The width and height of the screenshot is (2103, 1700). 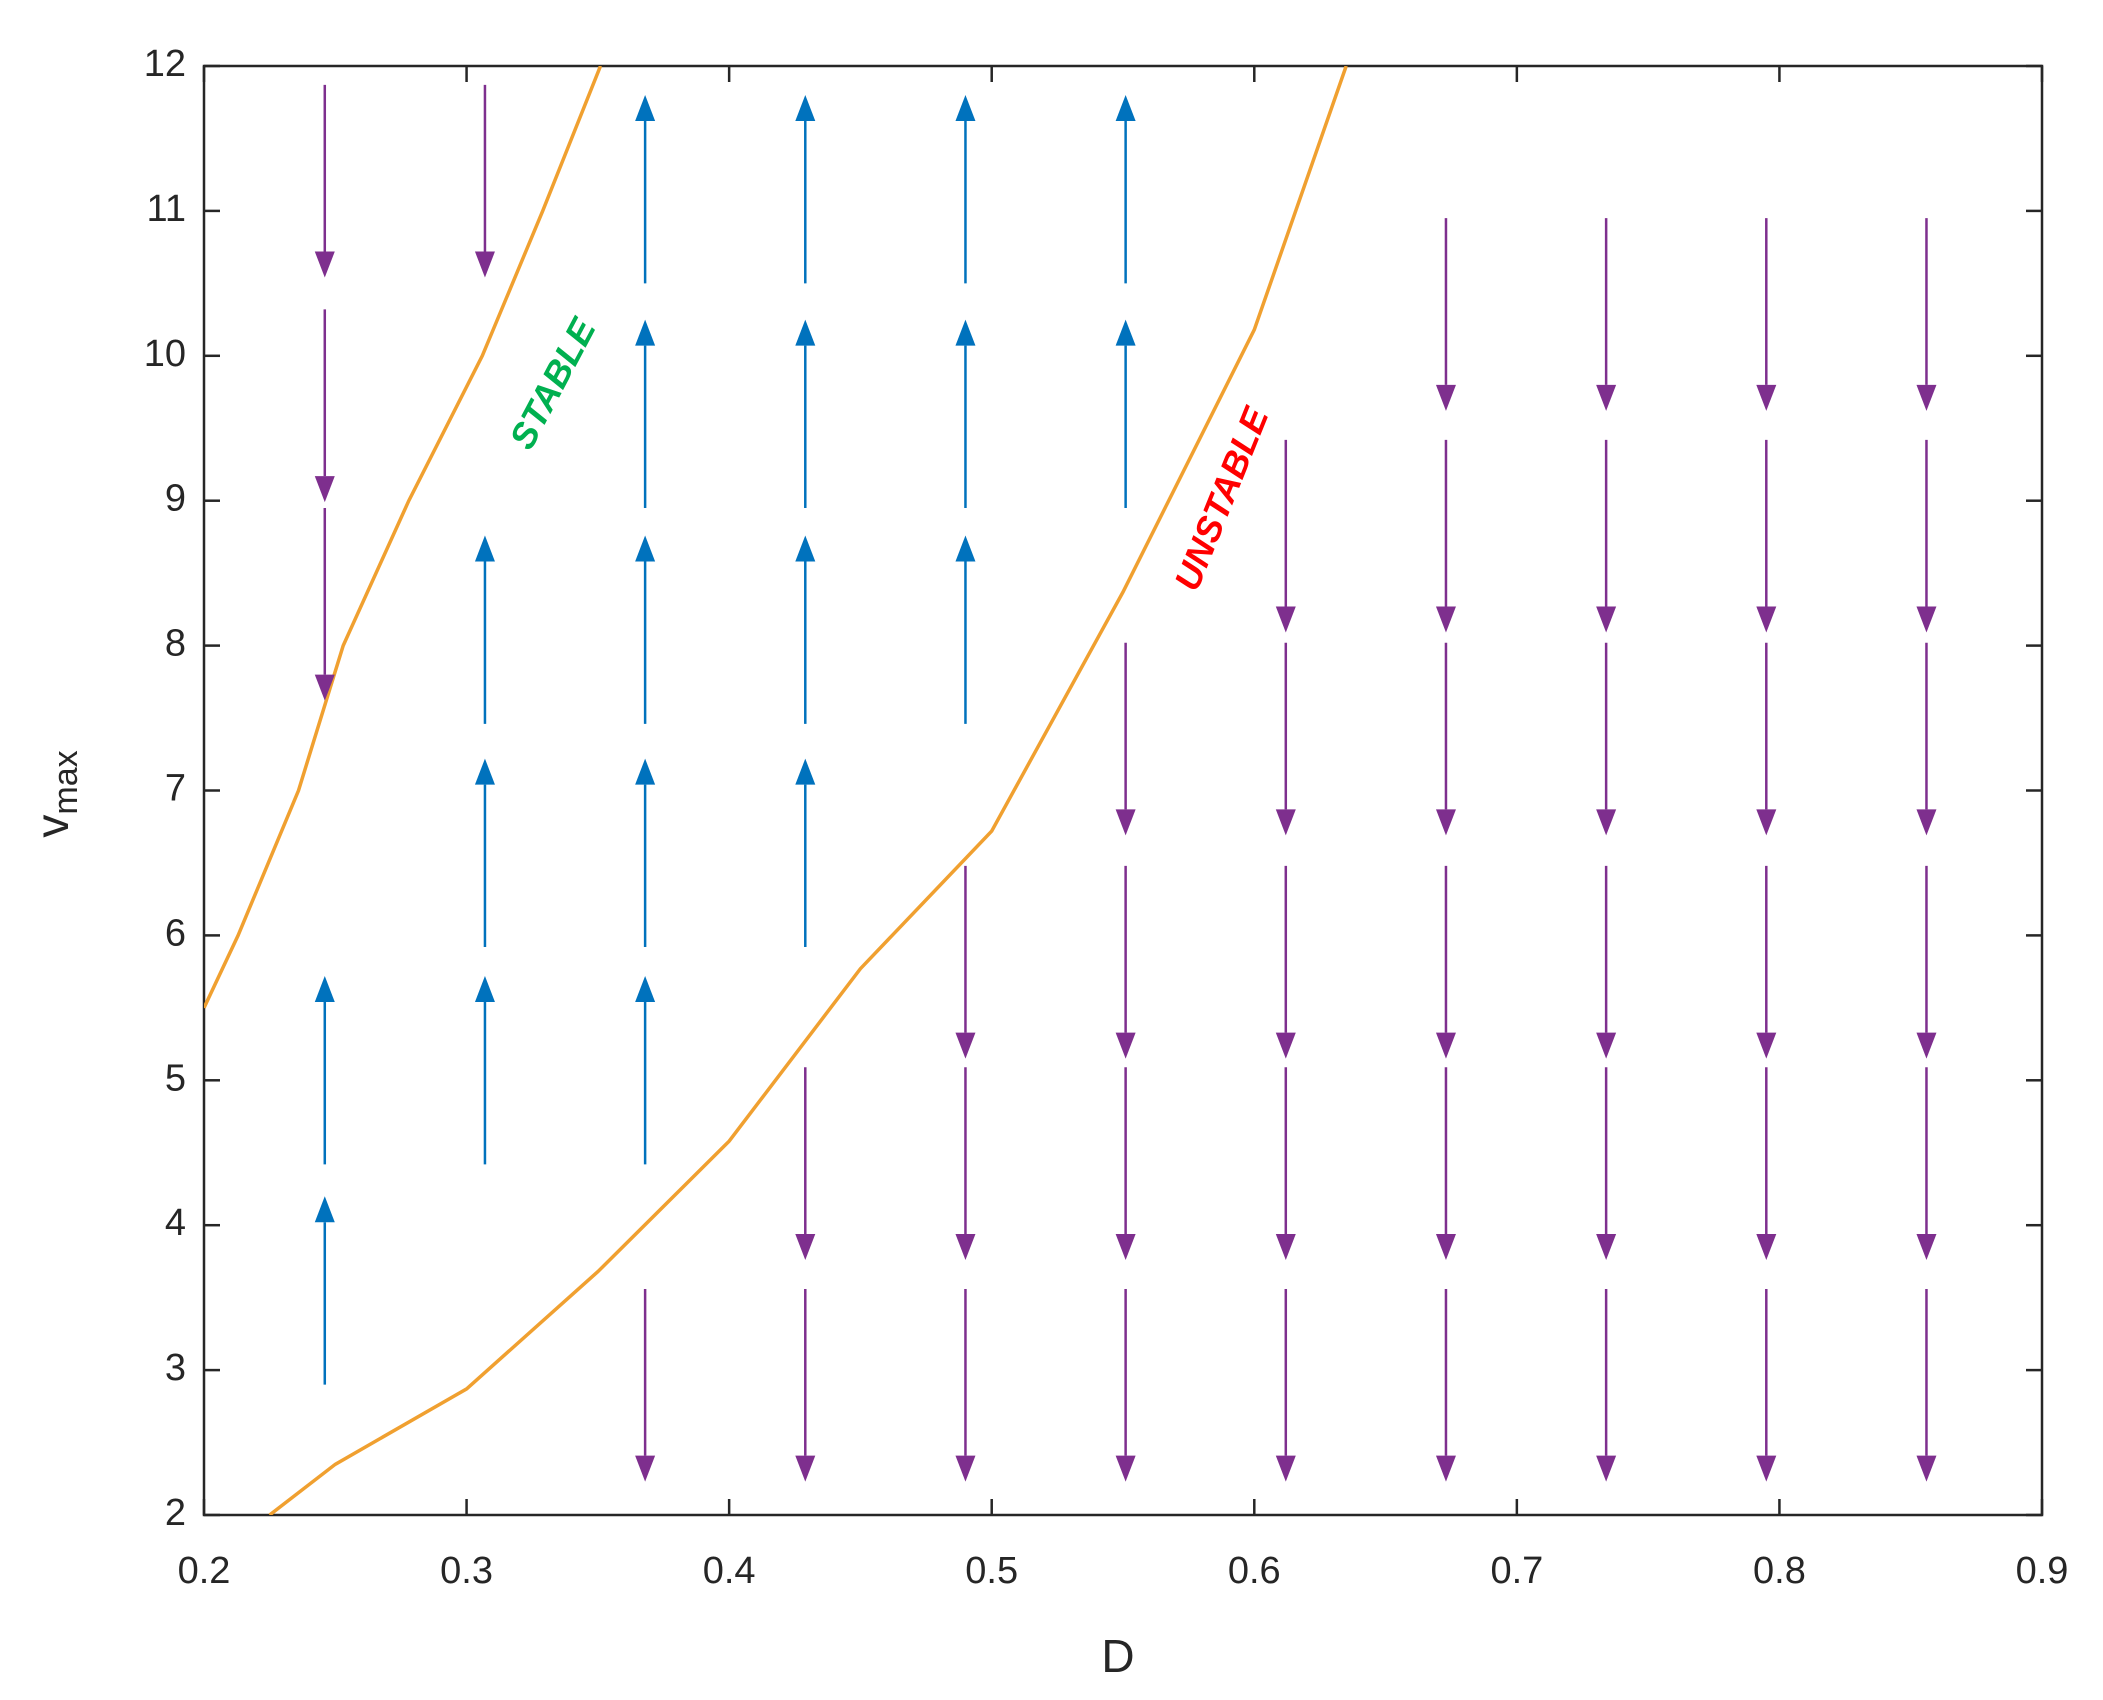 I want to click on y-tick-label: 3, so click(x=175, y=1368).